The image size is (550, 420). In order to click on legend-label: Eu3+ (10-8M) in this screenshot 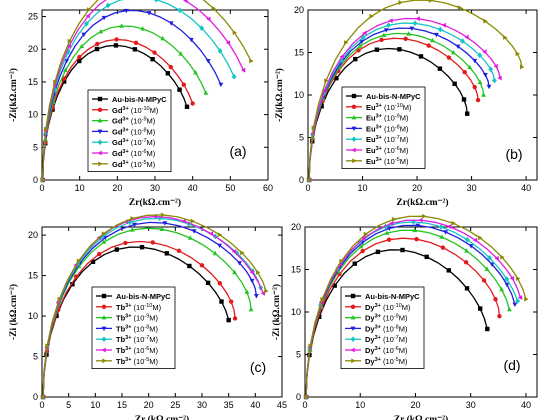, I will do `click(387, 128)`.